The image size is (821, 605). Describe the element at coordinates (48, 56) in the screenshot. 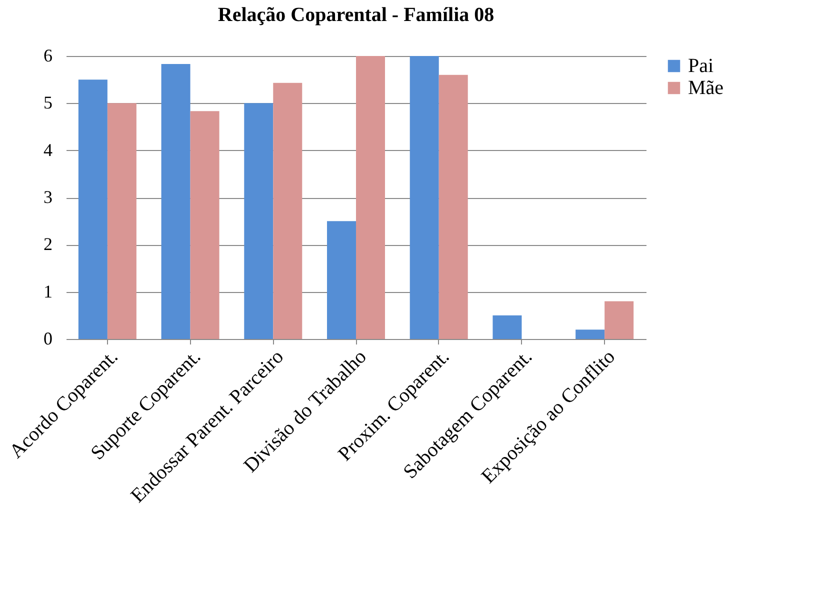

I see `y-tick-label: 6` at that location.